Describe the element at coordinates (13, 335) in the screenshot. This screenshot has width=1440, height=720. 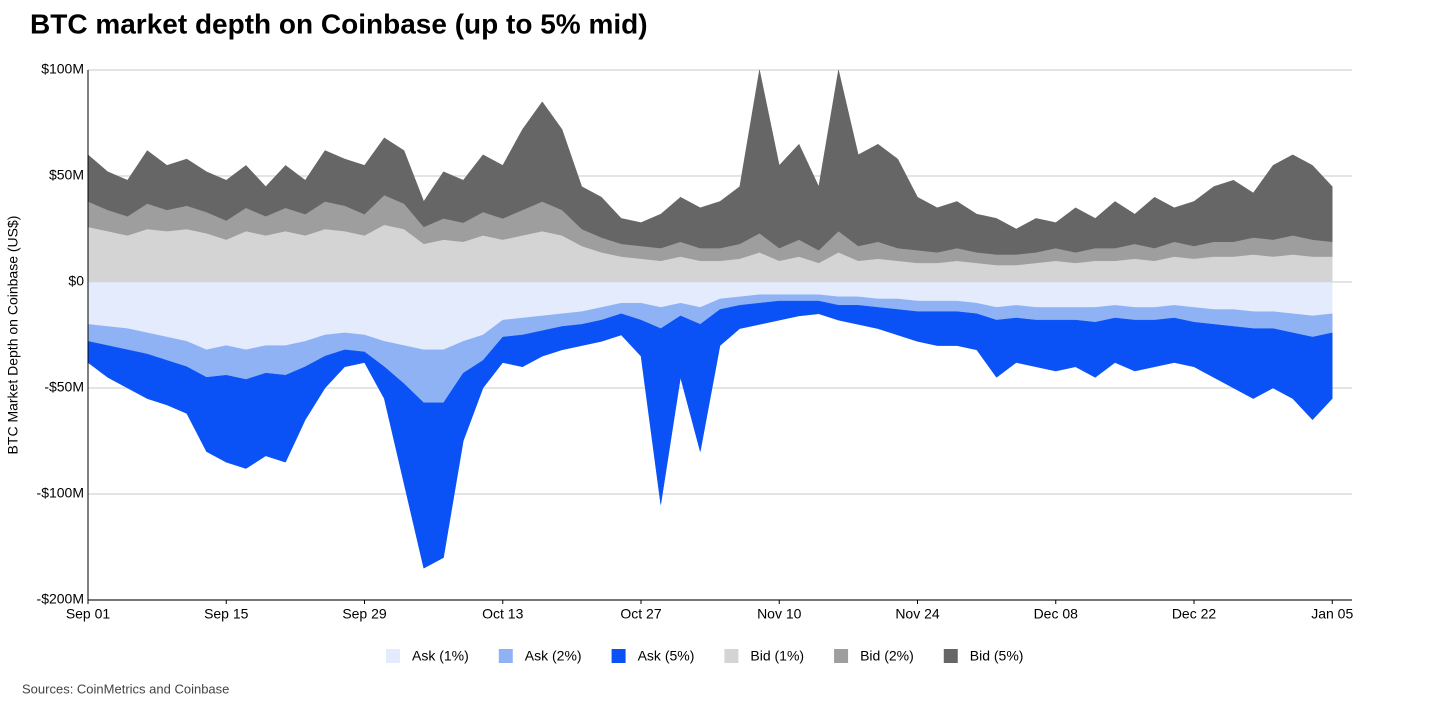
I see `y-axis-label: BTC Market Depth on Coinbase (US$)` at that location.